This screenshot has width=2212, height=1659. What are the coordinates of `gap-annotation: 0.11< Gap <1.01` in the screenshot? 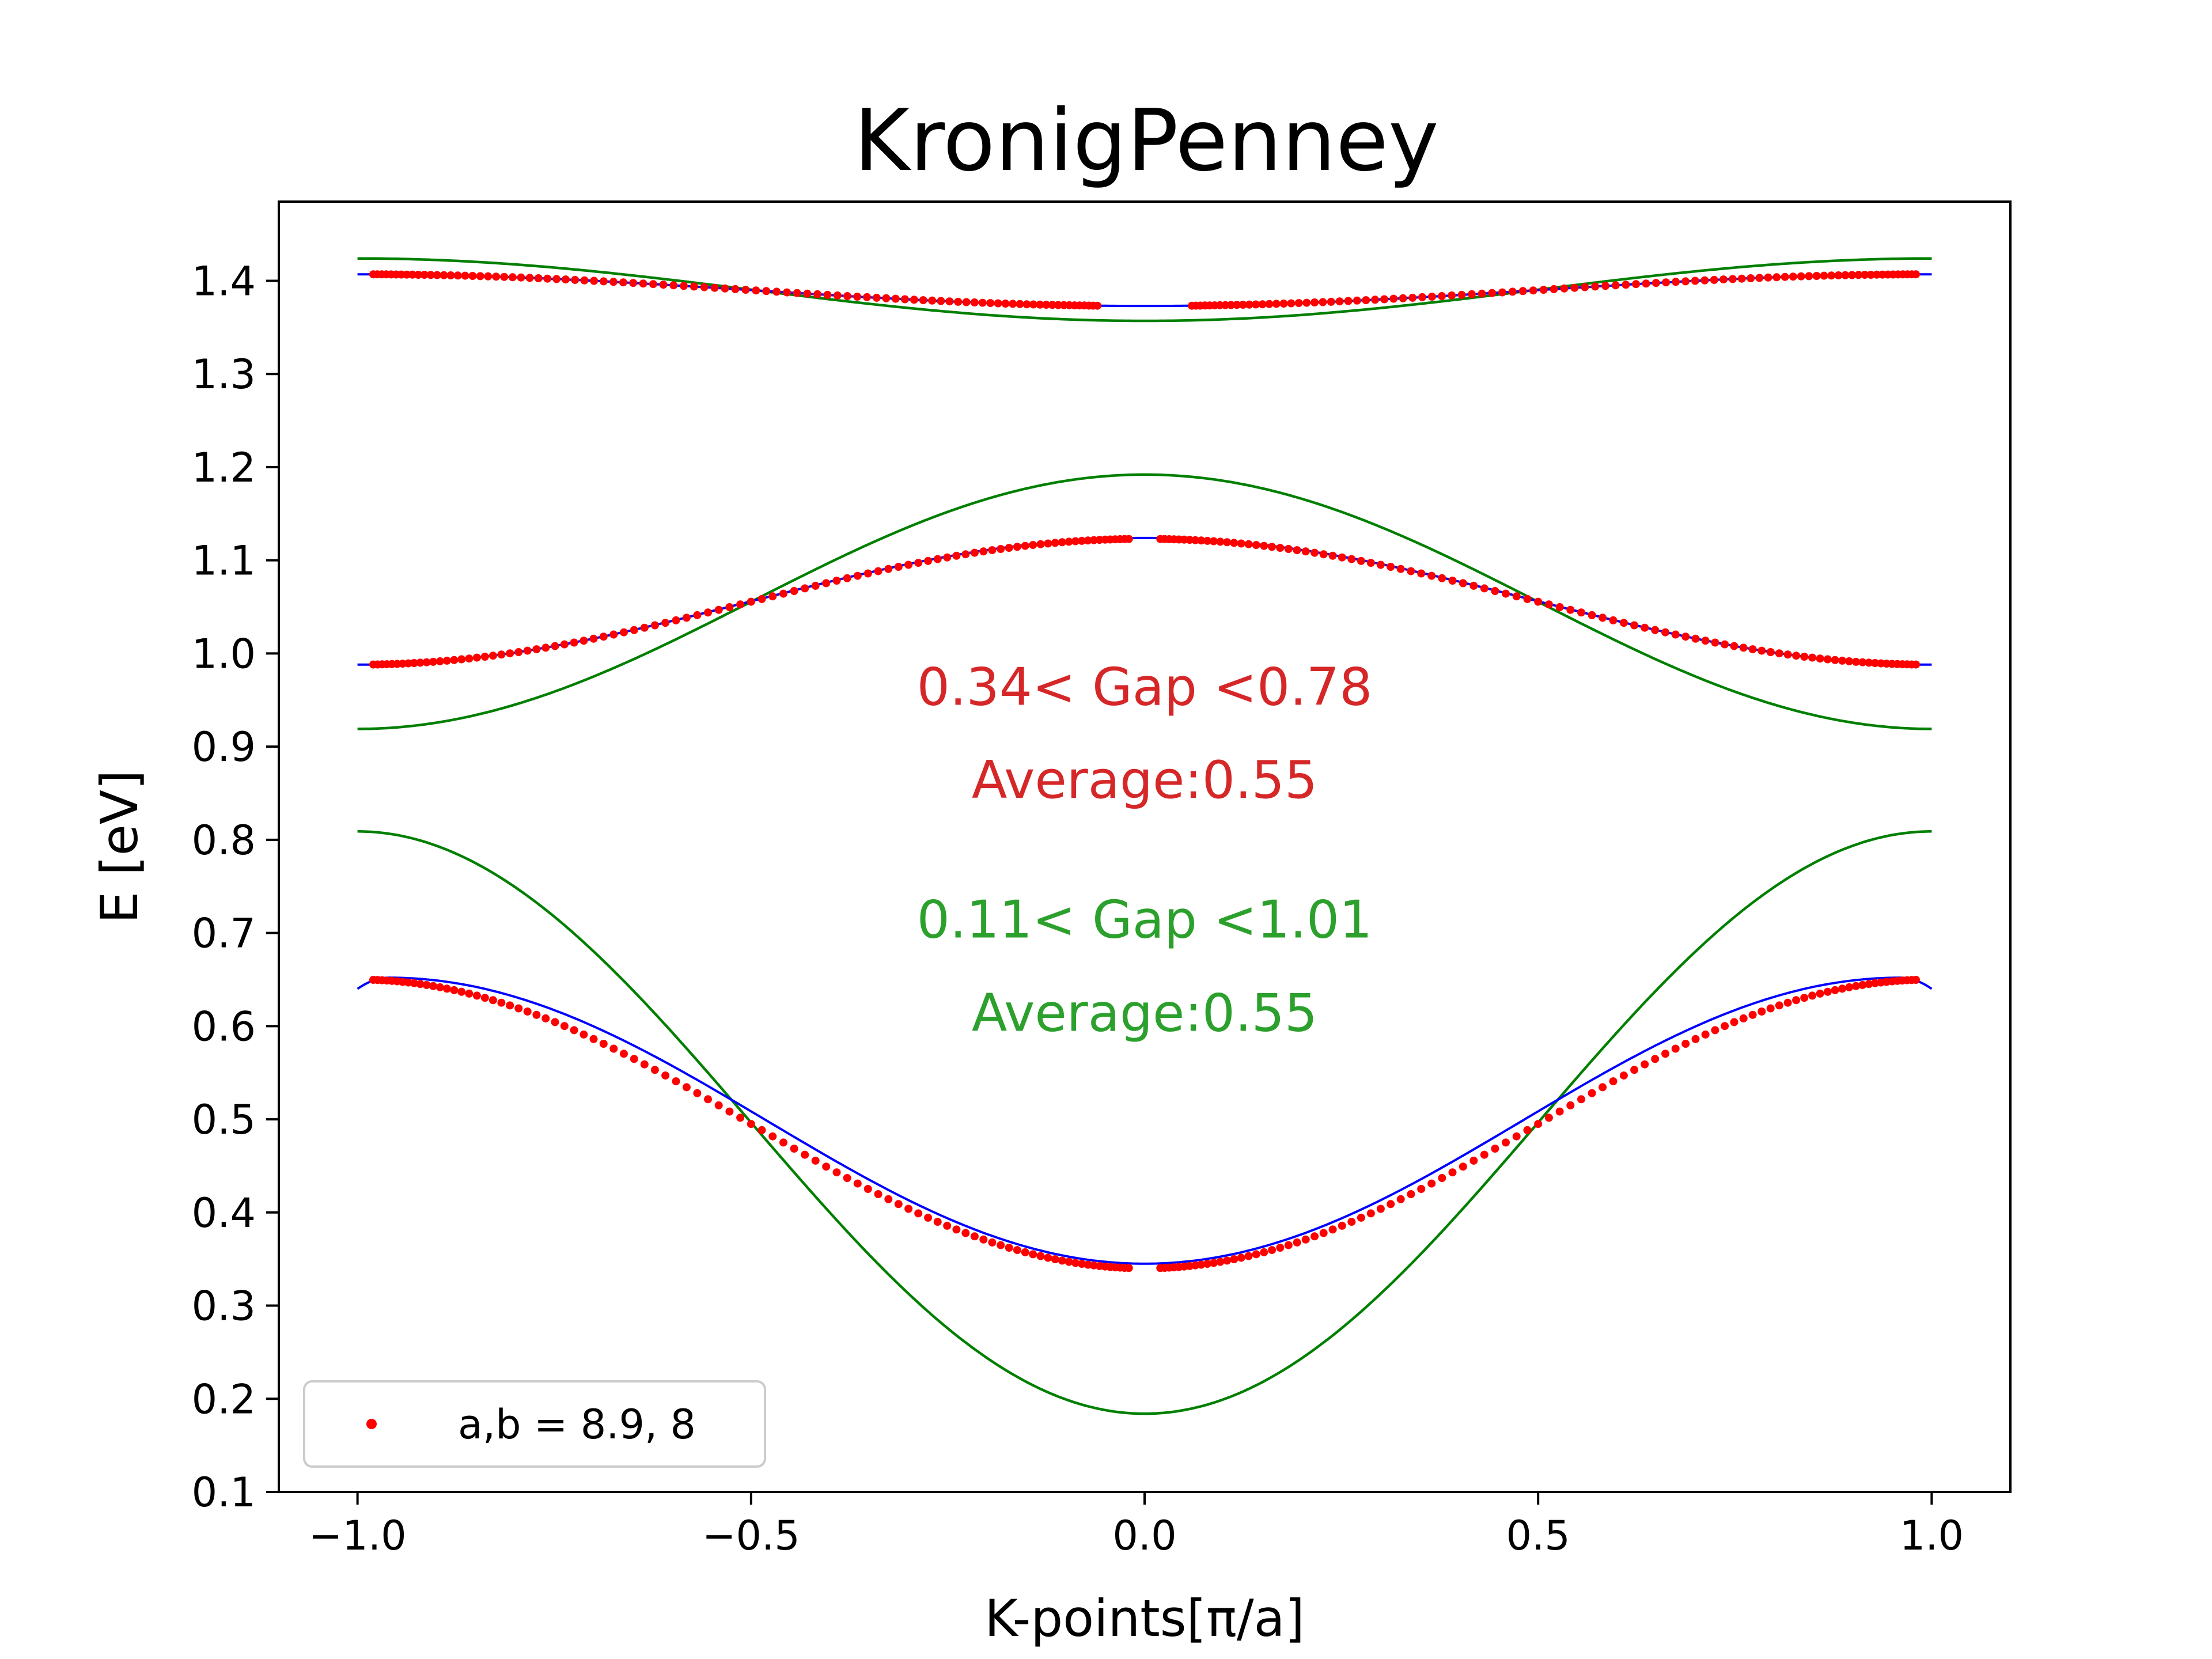 It's located at (1145, 920).